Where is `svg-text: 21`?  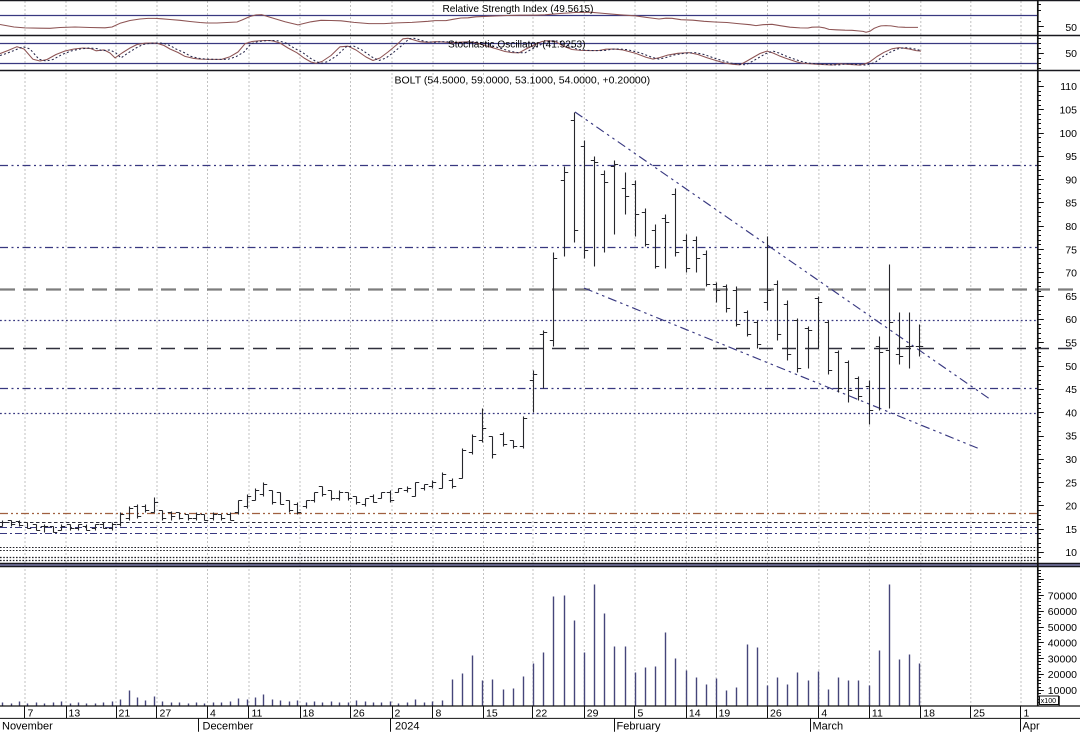
svg-text: 21 is located at coordinates (125, 714).